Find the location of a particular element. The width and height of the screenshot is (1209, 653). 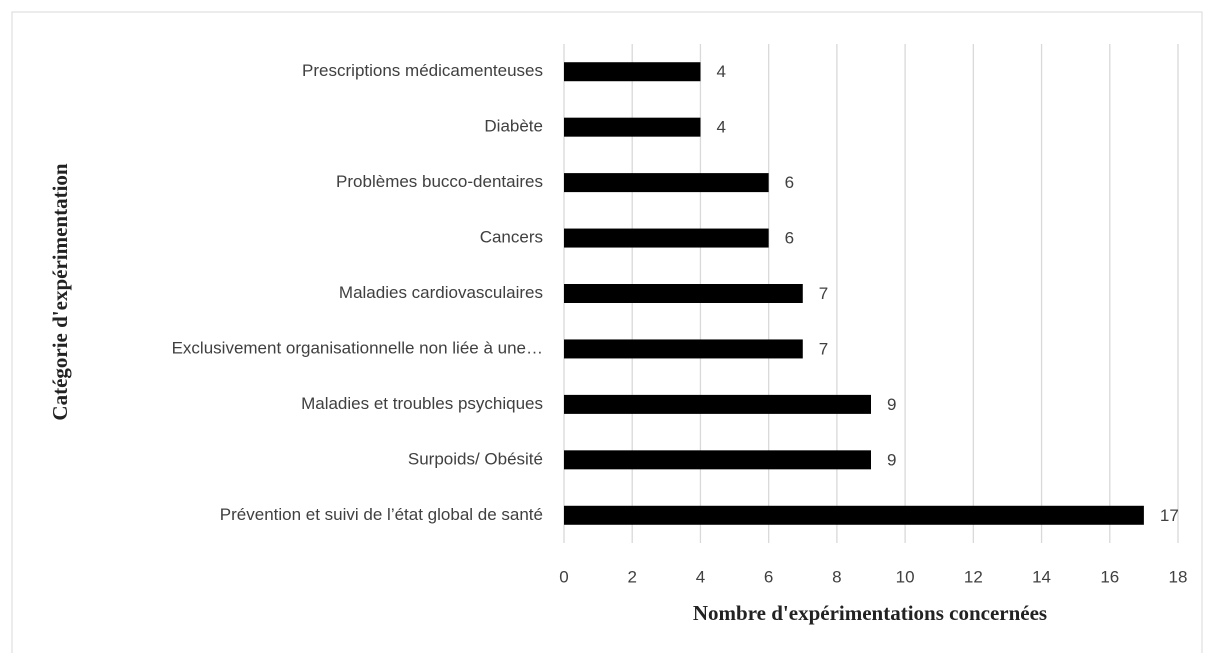

y-tick-label: Maladies et troubles psychiques is located at coordinates (422, 403).